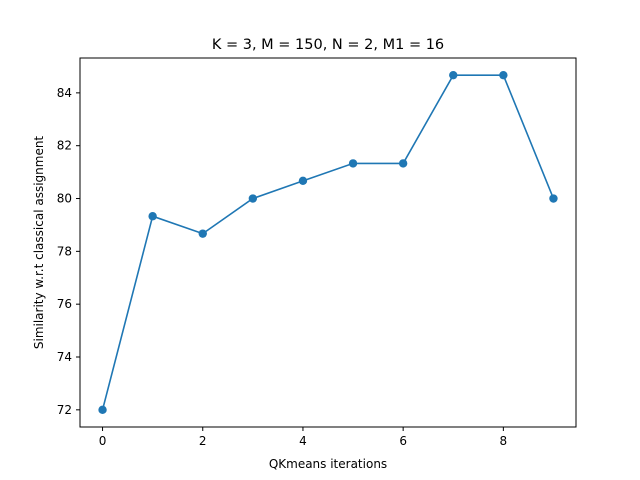  What do you see at coordinates (403, 441) in the screenshot?
I see `x-tick-label: 6` at bounding box center [403, 441].